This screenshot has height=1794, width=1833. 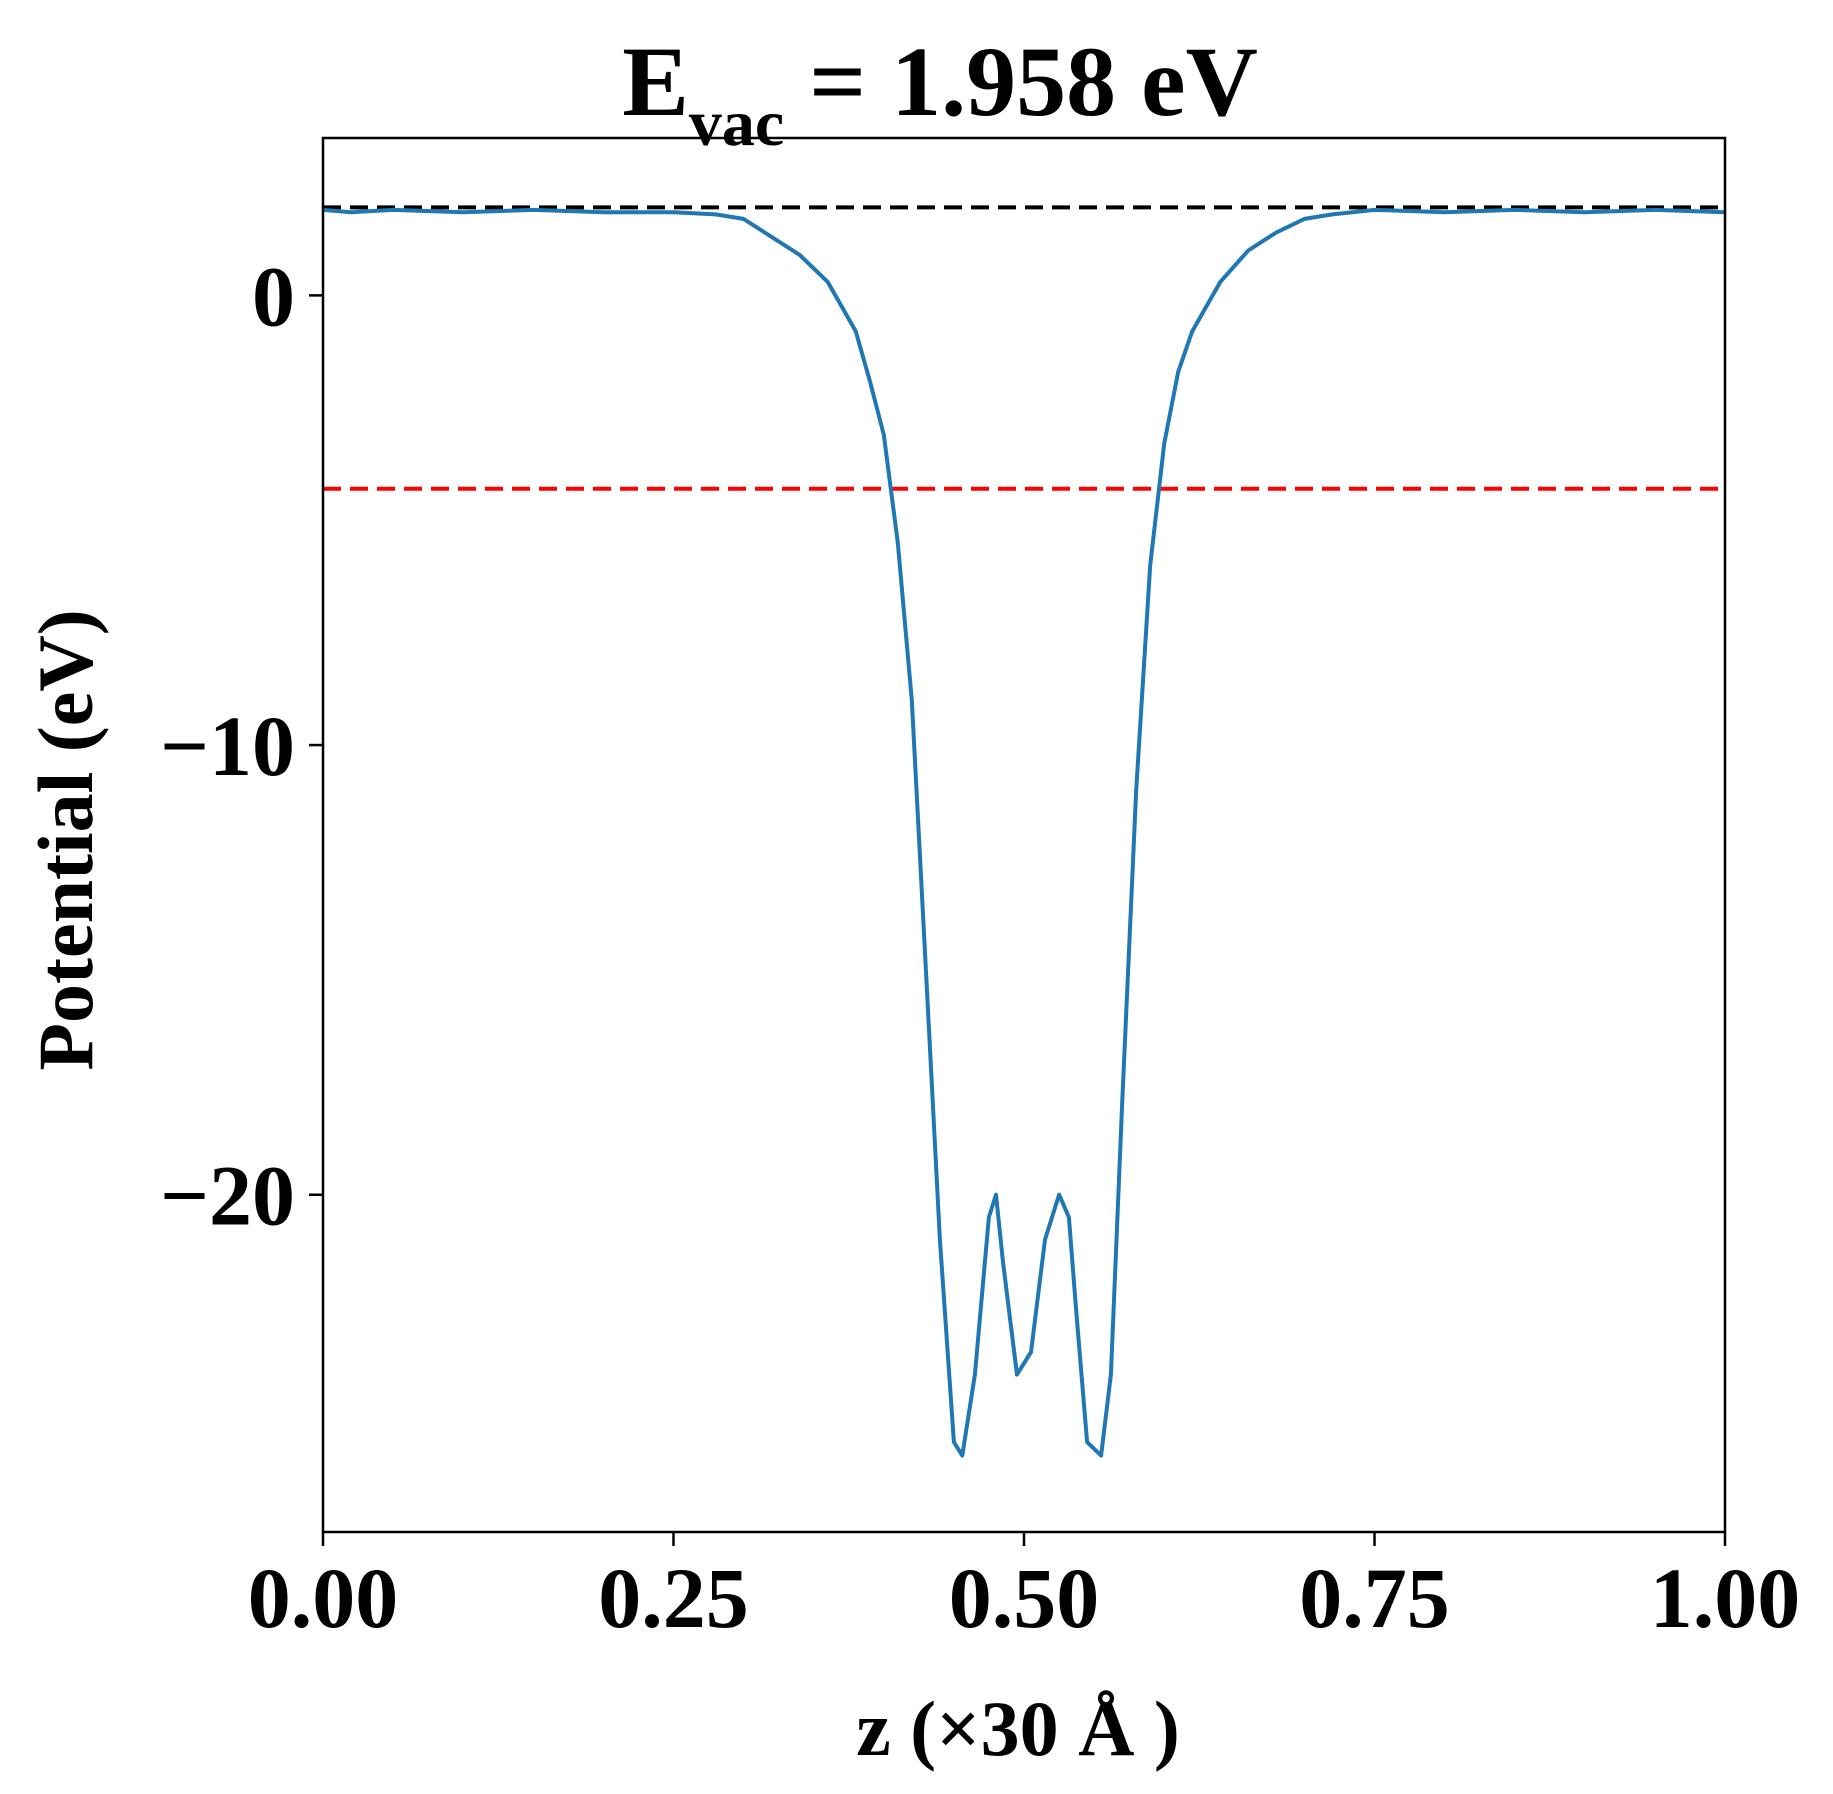 What do you see at coordinates (1725, 1598) in the screenshot?
I see `x-tick-label: 1.00` at bounding box center [1725, 1598].